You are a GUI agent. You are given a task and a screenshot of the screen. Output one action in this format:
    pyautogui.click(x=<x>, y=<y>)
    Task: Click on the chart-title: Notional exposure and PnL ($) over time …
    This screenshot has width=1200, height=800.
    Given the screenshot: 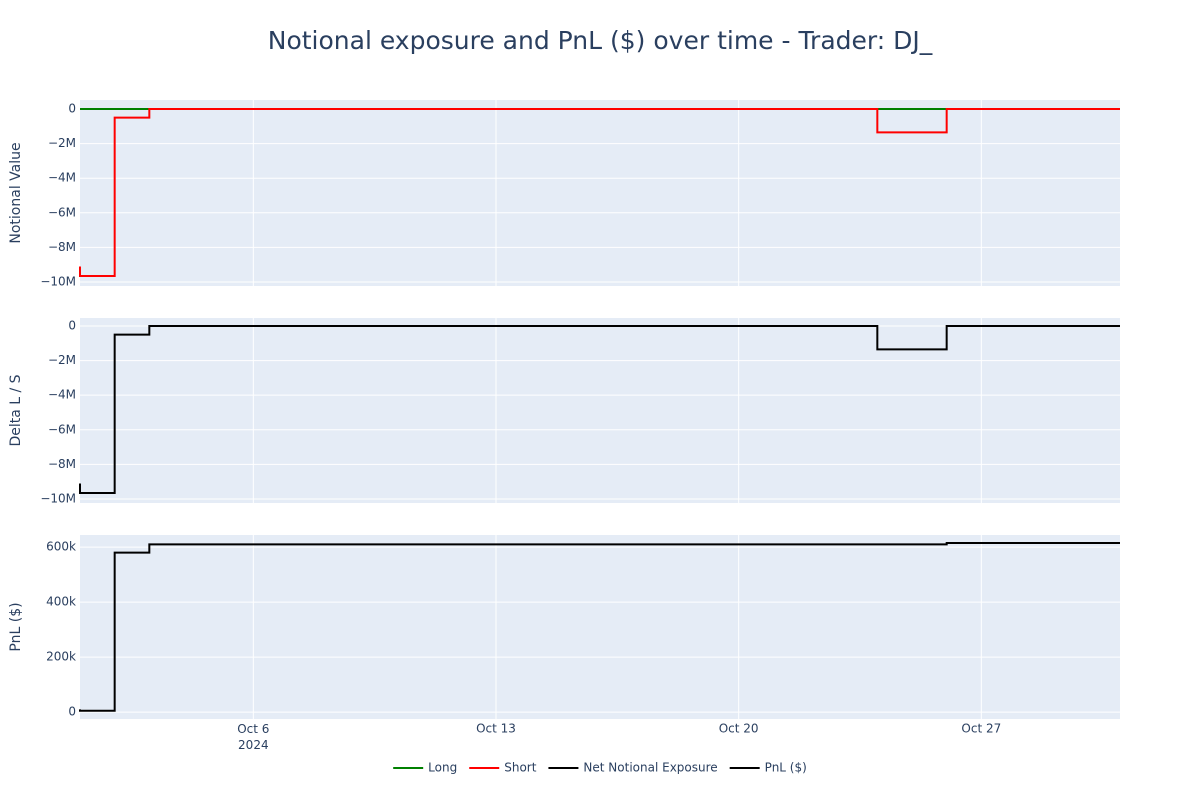 What is the action you would take?
    pyautogui.click(x=600, y=40)
    